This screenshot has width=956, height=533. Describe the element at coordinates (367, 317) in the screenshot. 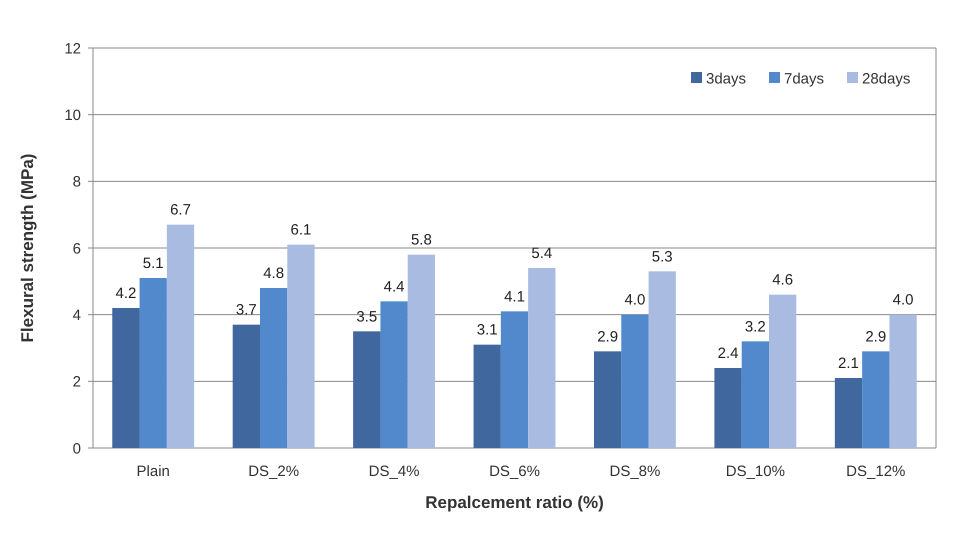

I see `data-label: 3.5` at that location.